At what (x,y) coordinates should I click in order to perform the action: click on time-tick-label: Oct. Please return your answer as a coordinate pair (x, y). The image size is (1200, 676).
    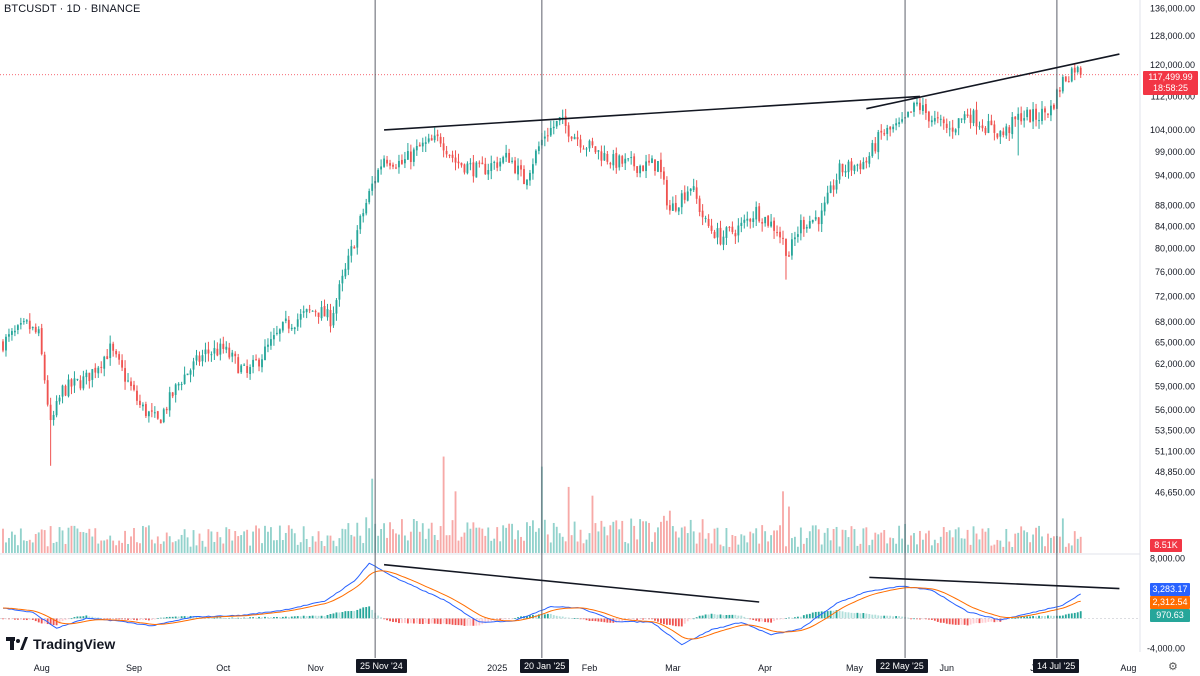
    Looking at the image, I should click on (223, 668).